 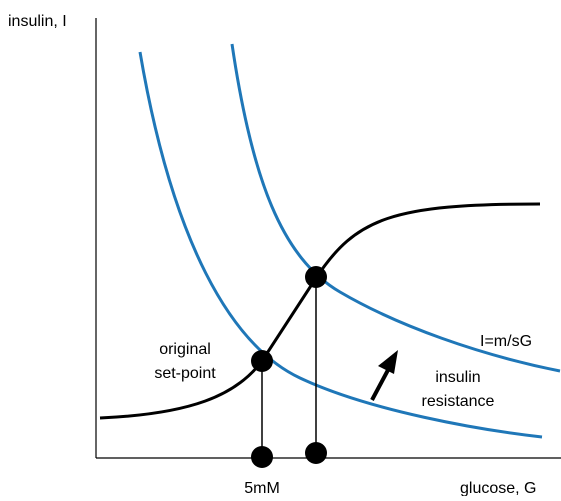 I want to click on annotation: original, so click(x=185, y=349).